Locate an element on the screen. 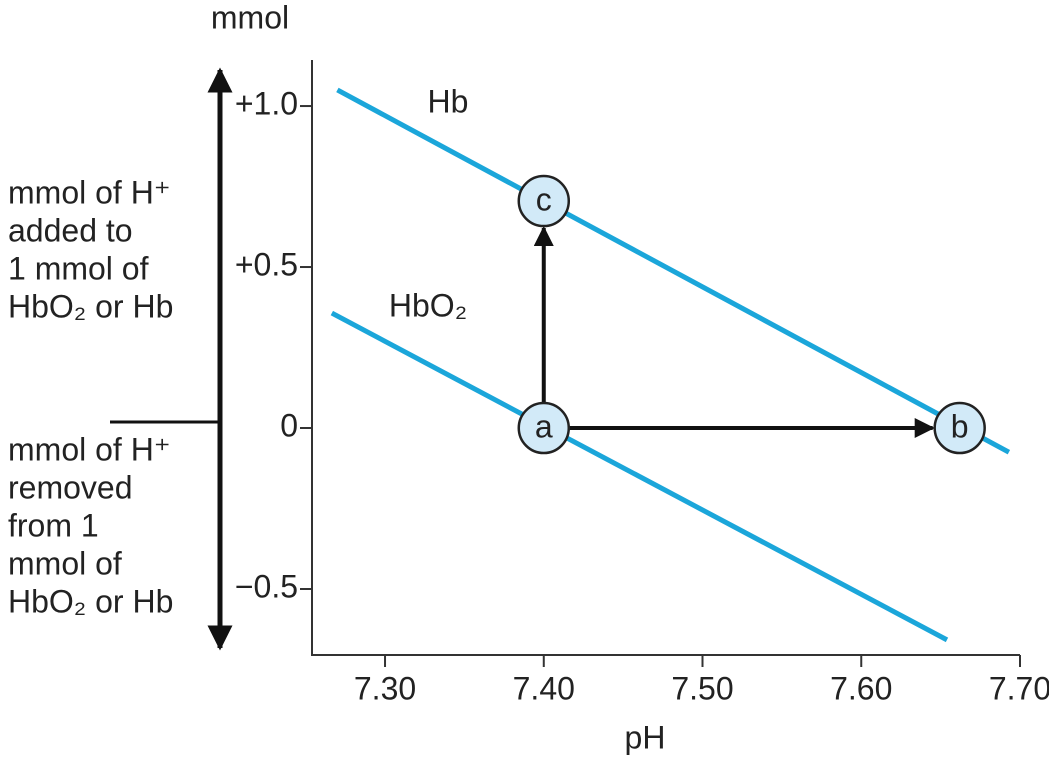  y-tick-label: +0.5 is located at coordinates (266, 264).